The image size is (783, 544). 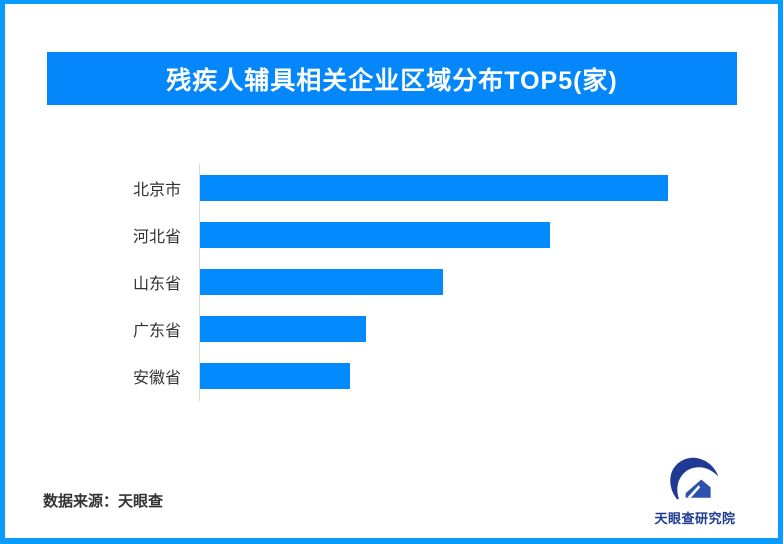 What do you see at coordinates (283, 328) in the screenshot?
I see `bar-广东省` at bounding box center [283, 328].